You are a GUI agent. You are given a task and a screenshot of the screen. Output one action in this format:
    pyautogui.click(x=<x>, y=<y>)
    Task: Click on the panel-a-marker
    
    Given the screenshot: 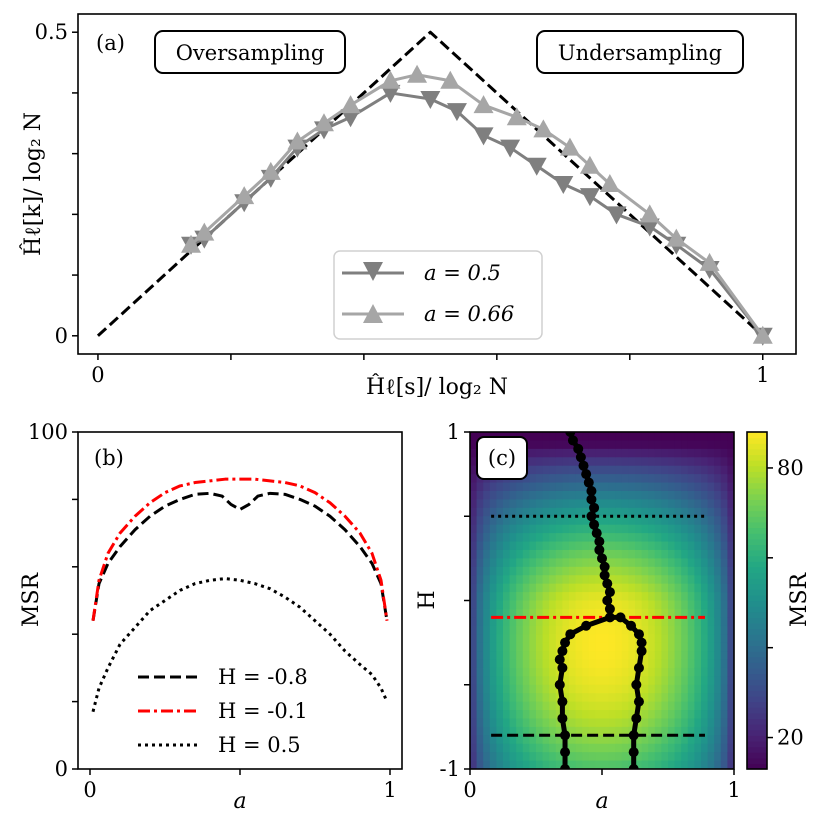 What is the action you would take?
    pyautogui.click(x=270, y=170)
    